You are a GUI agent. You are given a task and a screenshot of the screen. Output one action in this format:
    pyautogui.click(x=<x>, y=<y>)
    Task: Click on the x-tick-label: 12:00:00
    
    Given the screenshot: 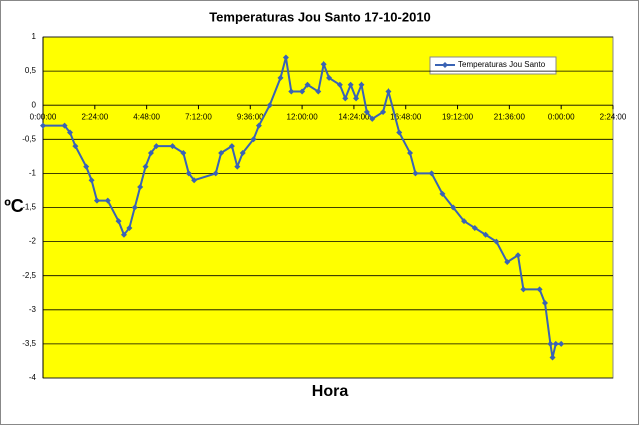 What is the action you would take?
    pyautogui.click(x=303, y=116)
    